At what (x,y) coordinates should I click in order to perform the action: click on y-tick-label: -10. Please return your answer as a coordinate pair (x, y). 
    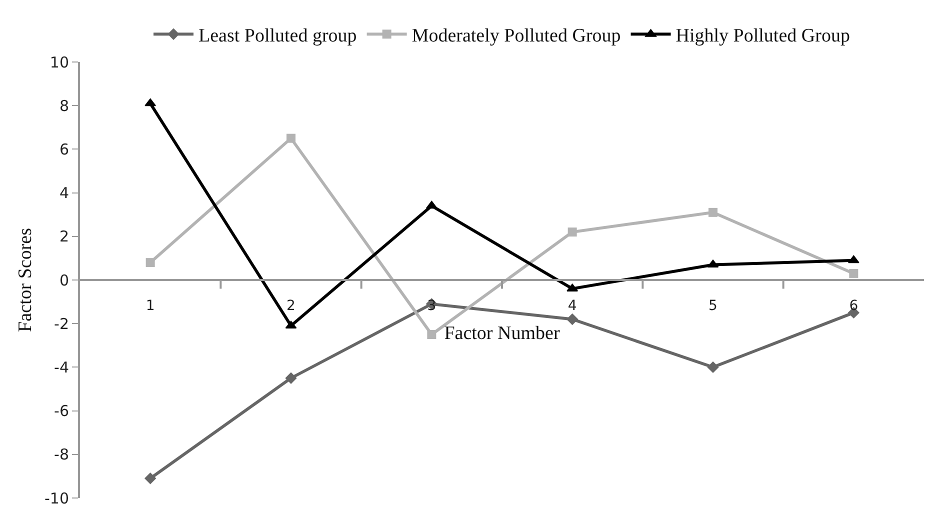
    Looking at the image, I should click on (56, 498).